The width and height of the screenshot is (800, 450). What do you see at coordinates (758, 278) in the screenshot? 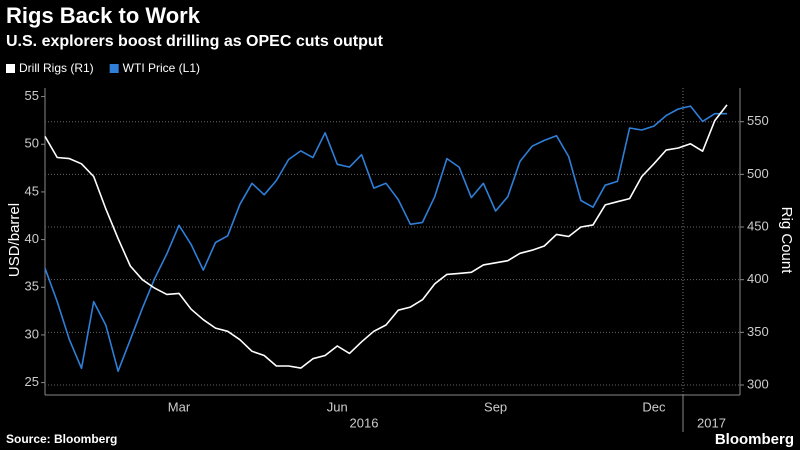
I see `y2-tick-label: 400` at bounding box center [758, 278].